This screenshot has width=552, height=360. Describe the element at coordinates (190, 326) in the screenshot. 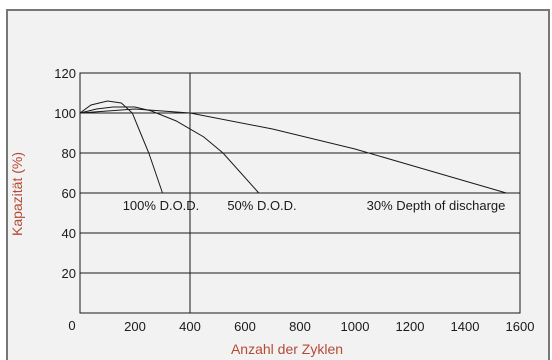

I see `x-tick-label: 400` at that location.